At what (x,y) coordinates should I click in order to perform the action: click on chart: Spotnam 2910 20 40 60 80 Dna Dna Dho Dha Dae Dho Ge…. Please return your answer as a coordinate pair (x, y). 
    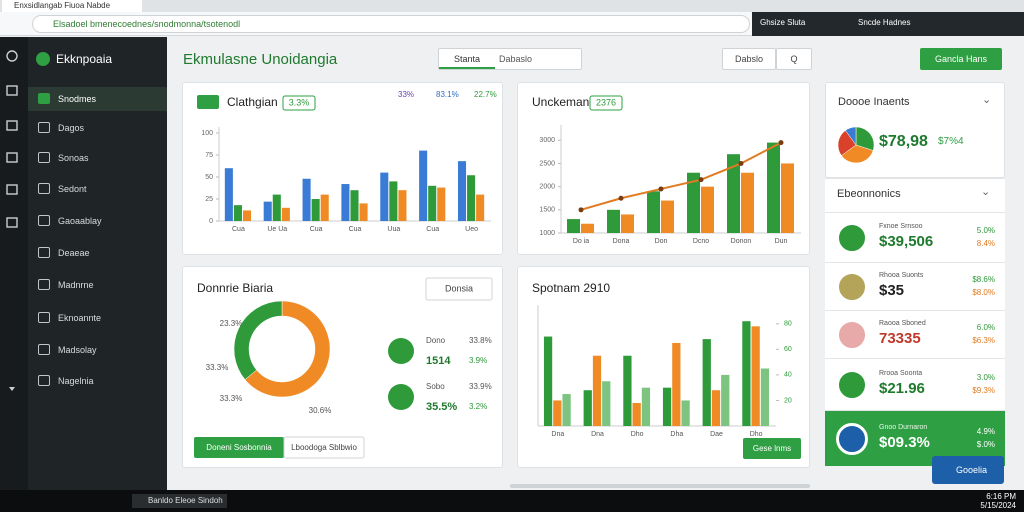
    Looking at the image, I should click on (666, 370).